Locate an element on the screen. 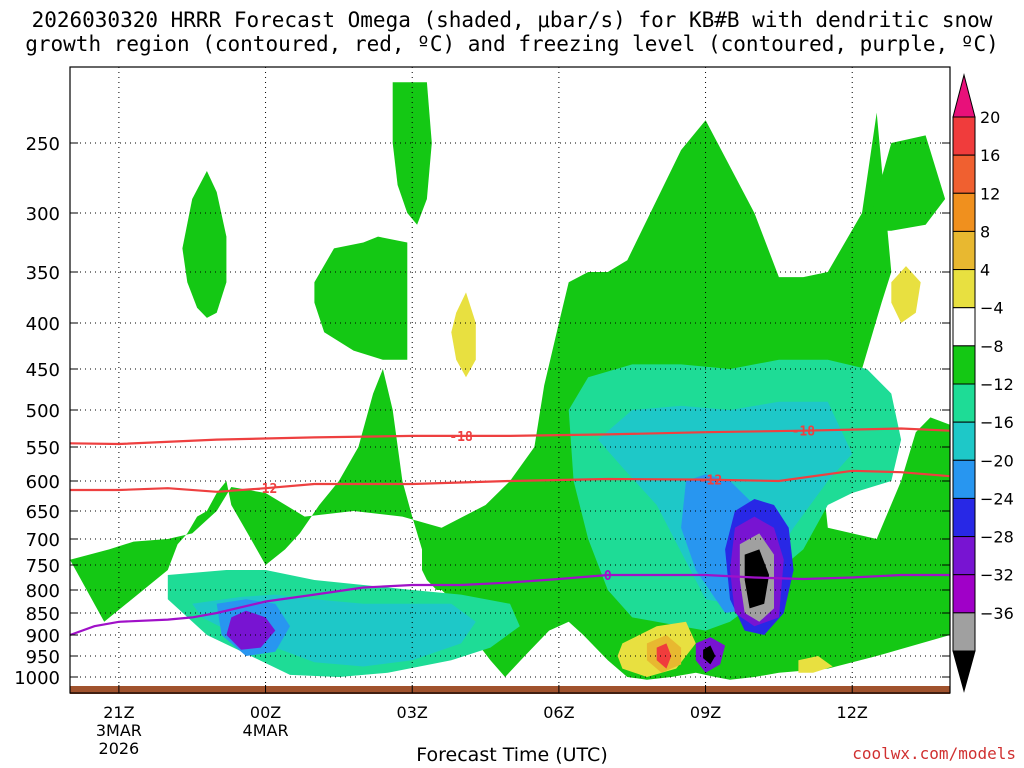 This screenshot has height=768, width=1024. x-tick-date: 3MAR is located at coordinates (119, 730).